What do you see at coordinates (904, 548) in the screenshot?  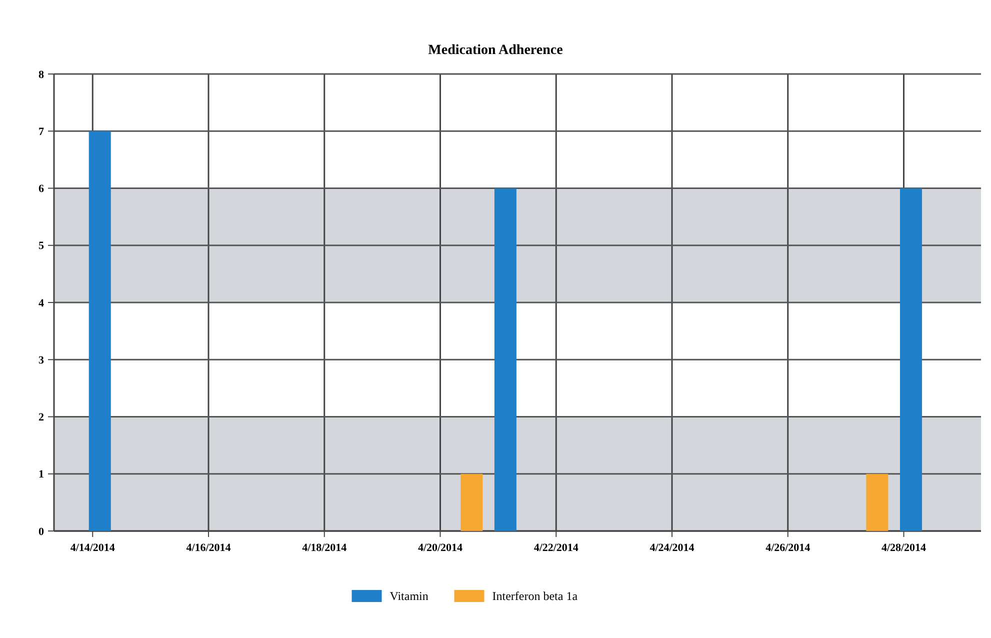 I see `x-tick-label: 4/28/2014` at bounding box center [904, 548].